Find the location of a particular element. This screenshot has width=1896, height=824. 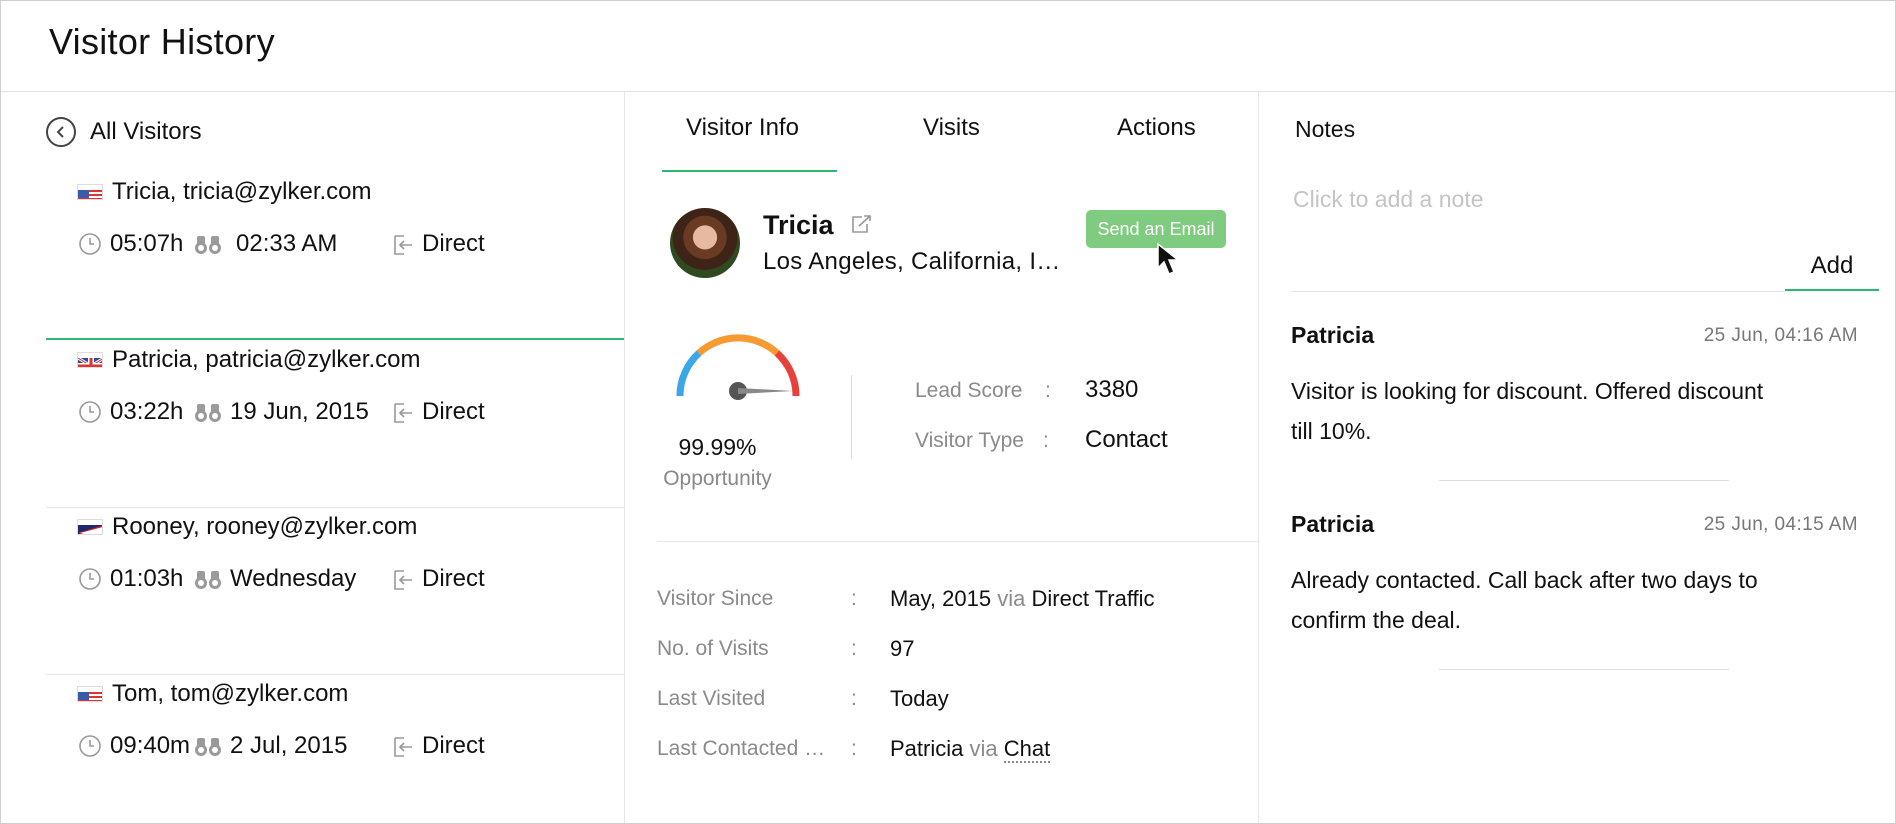

all-visitors-label: All Visitors is located at coordinates (146, 131).